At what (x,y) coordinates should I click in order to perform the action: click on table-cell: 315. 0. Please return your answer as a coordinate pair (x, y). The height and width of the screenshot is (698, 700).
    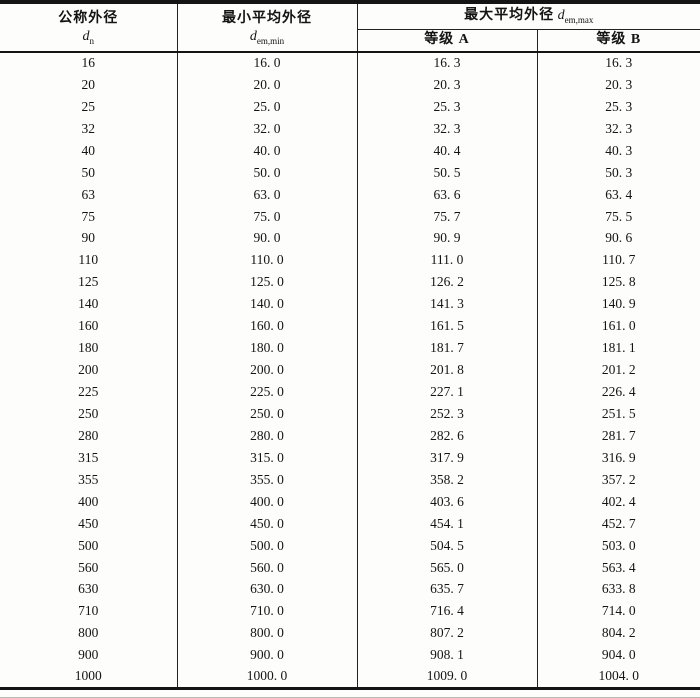
    Looking at the image, I should click on (266, 457).